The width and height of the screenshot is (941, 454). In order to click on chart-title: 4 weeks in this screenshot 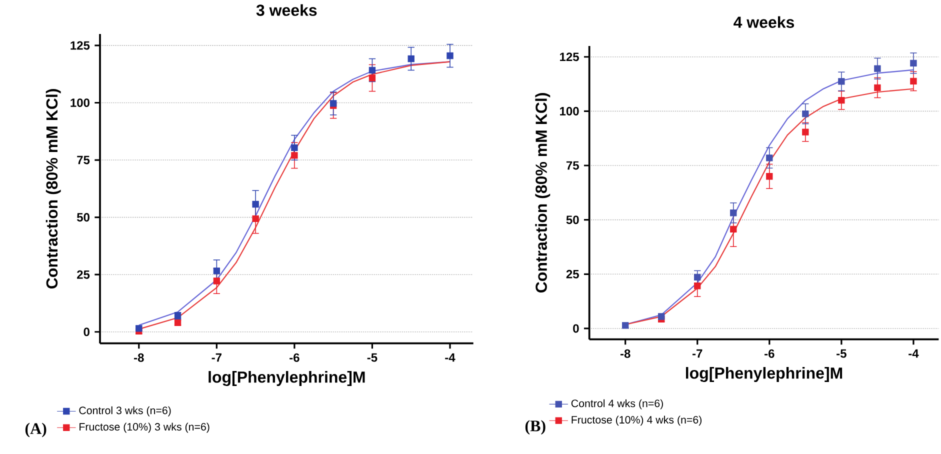, I will do `click(764, 22)`.